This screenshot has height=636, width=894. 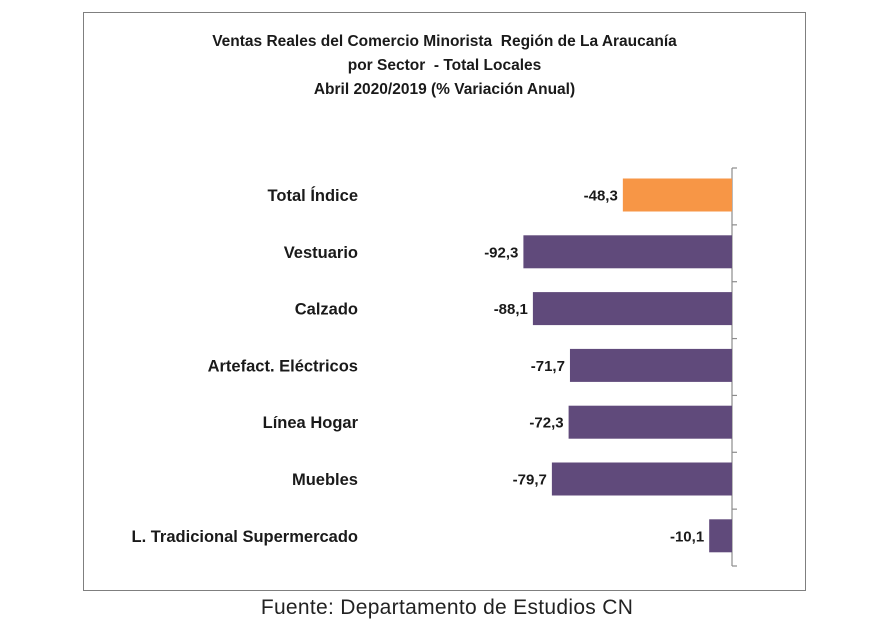 I want to click on category-label: Calzado, so click(x=326, y=310).